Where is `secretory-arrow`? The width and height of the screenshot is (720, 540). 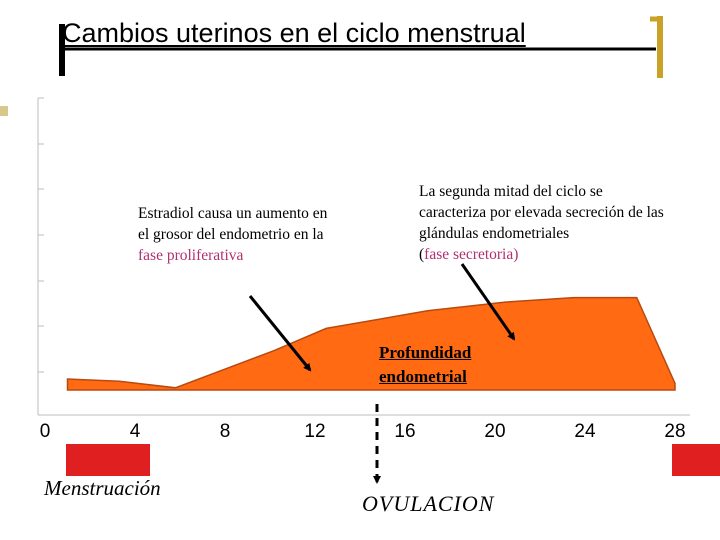
secretory-arrow is located at coordinates (488, 302).